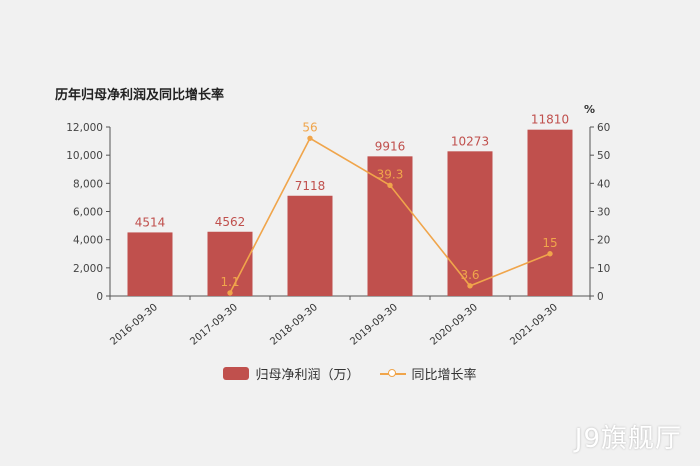  Describe the element at coordinates (603, 213) in the screenshot. I see `y-right-tick-label: 30` at that location.